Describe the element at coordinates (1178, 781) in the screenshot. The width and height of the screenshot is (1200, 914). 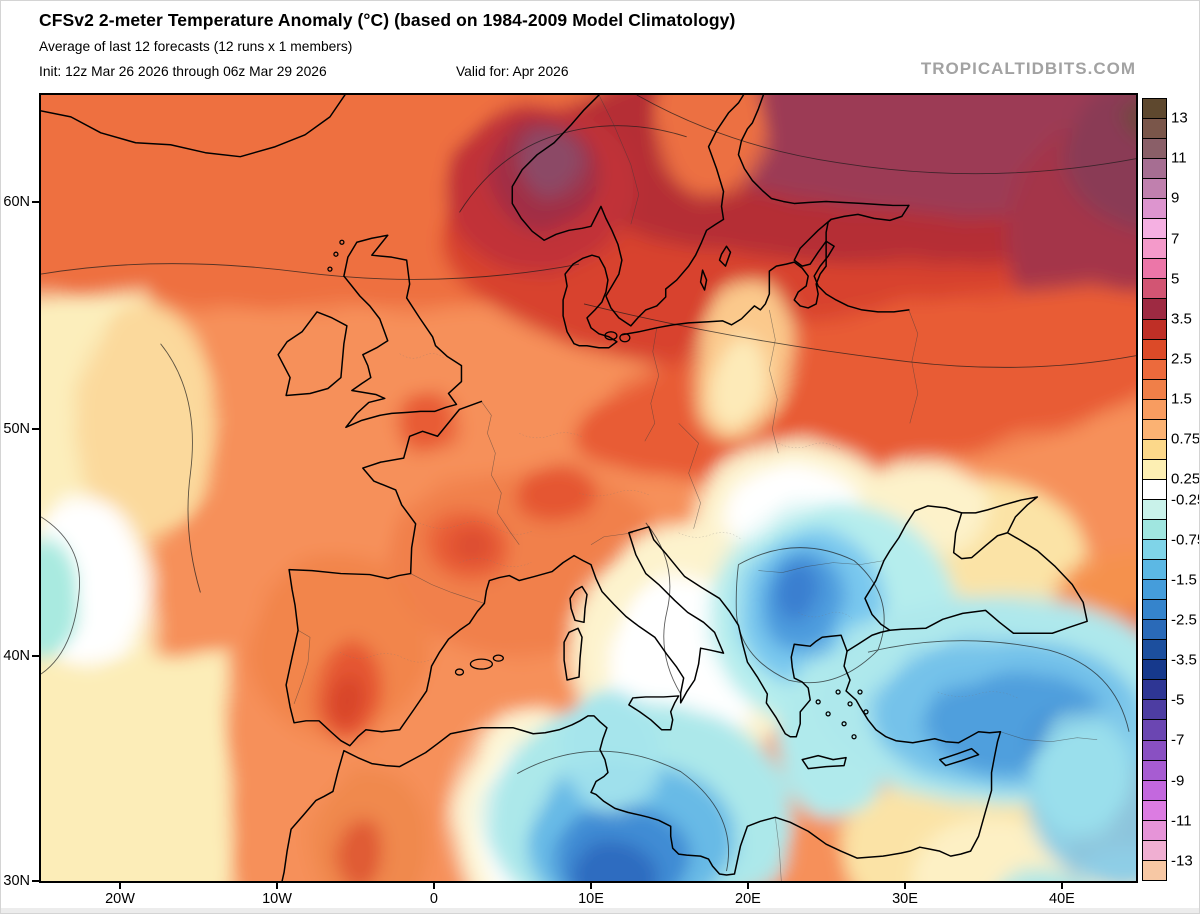
I see `colorbar-label: -9` at that location.